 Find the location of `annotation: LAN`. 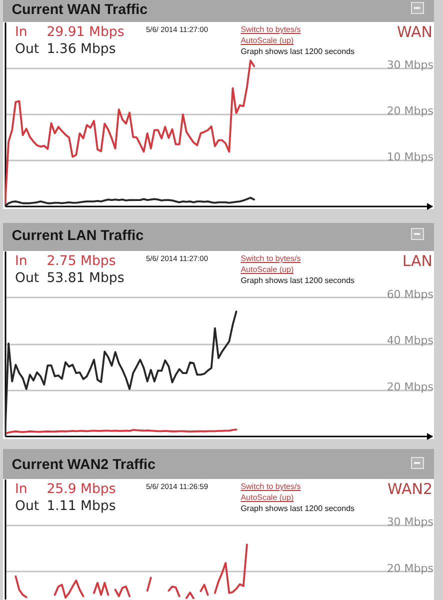

annotation: LAN is located at coordinates (417, 261).